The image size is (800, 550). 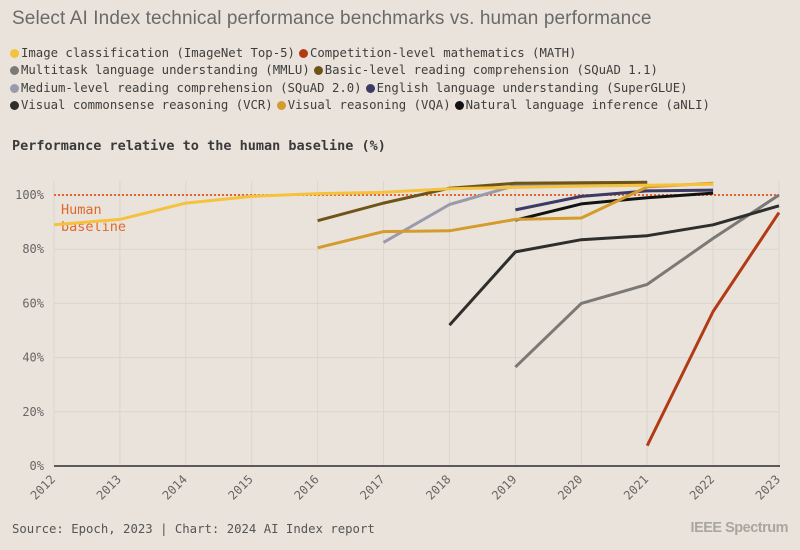 What do you see at coordinates (614, 200) in the screenshot?
I see `series-line-english-language-understanding-superglue` at bounding box center [614, 200].